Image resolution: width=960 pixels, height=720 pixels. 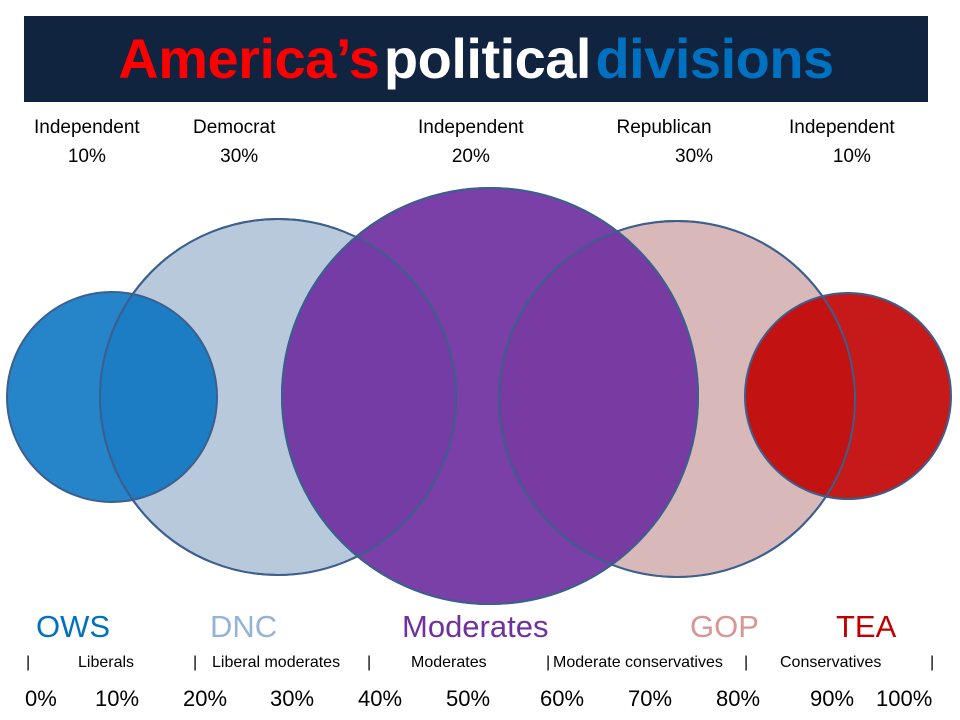 I want to click on affiliation-democrat: Democrat 30%, so click(x=234, y=142).